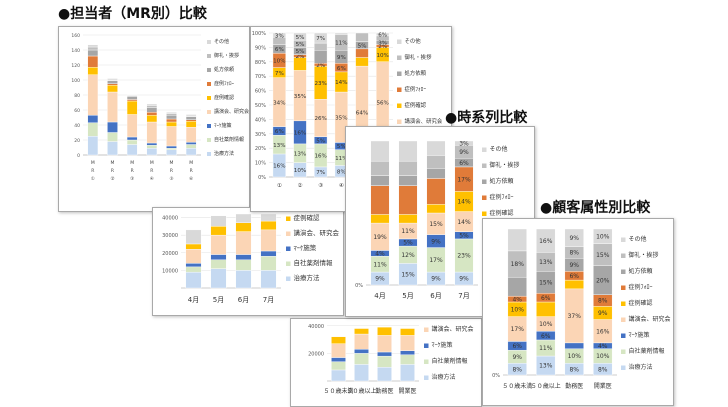 The width and height of the screenshot is (728, 407). What do you see at coordinates (243, 300) in the screenshot?
I see `x-tick-label: 6月` at bounding box center [243, 300].